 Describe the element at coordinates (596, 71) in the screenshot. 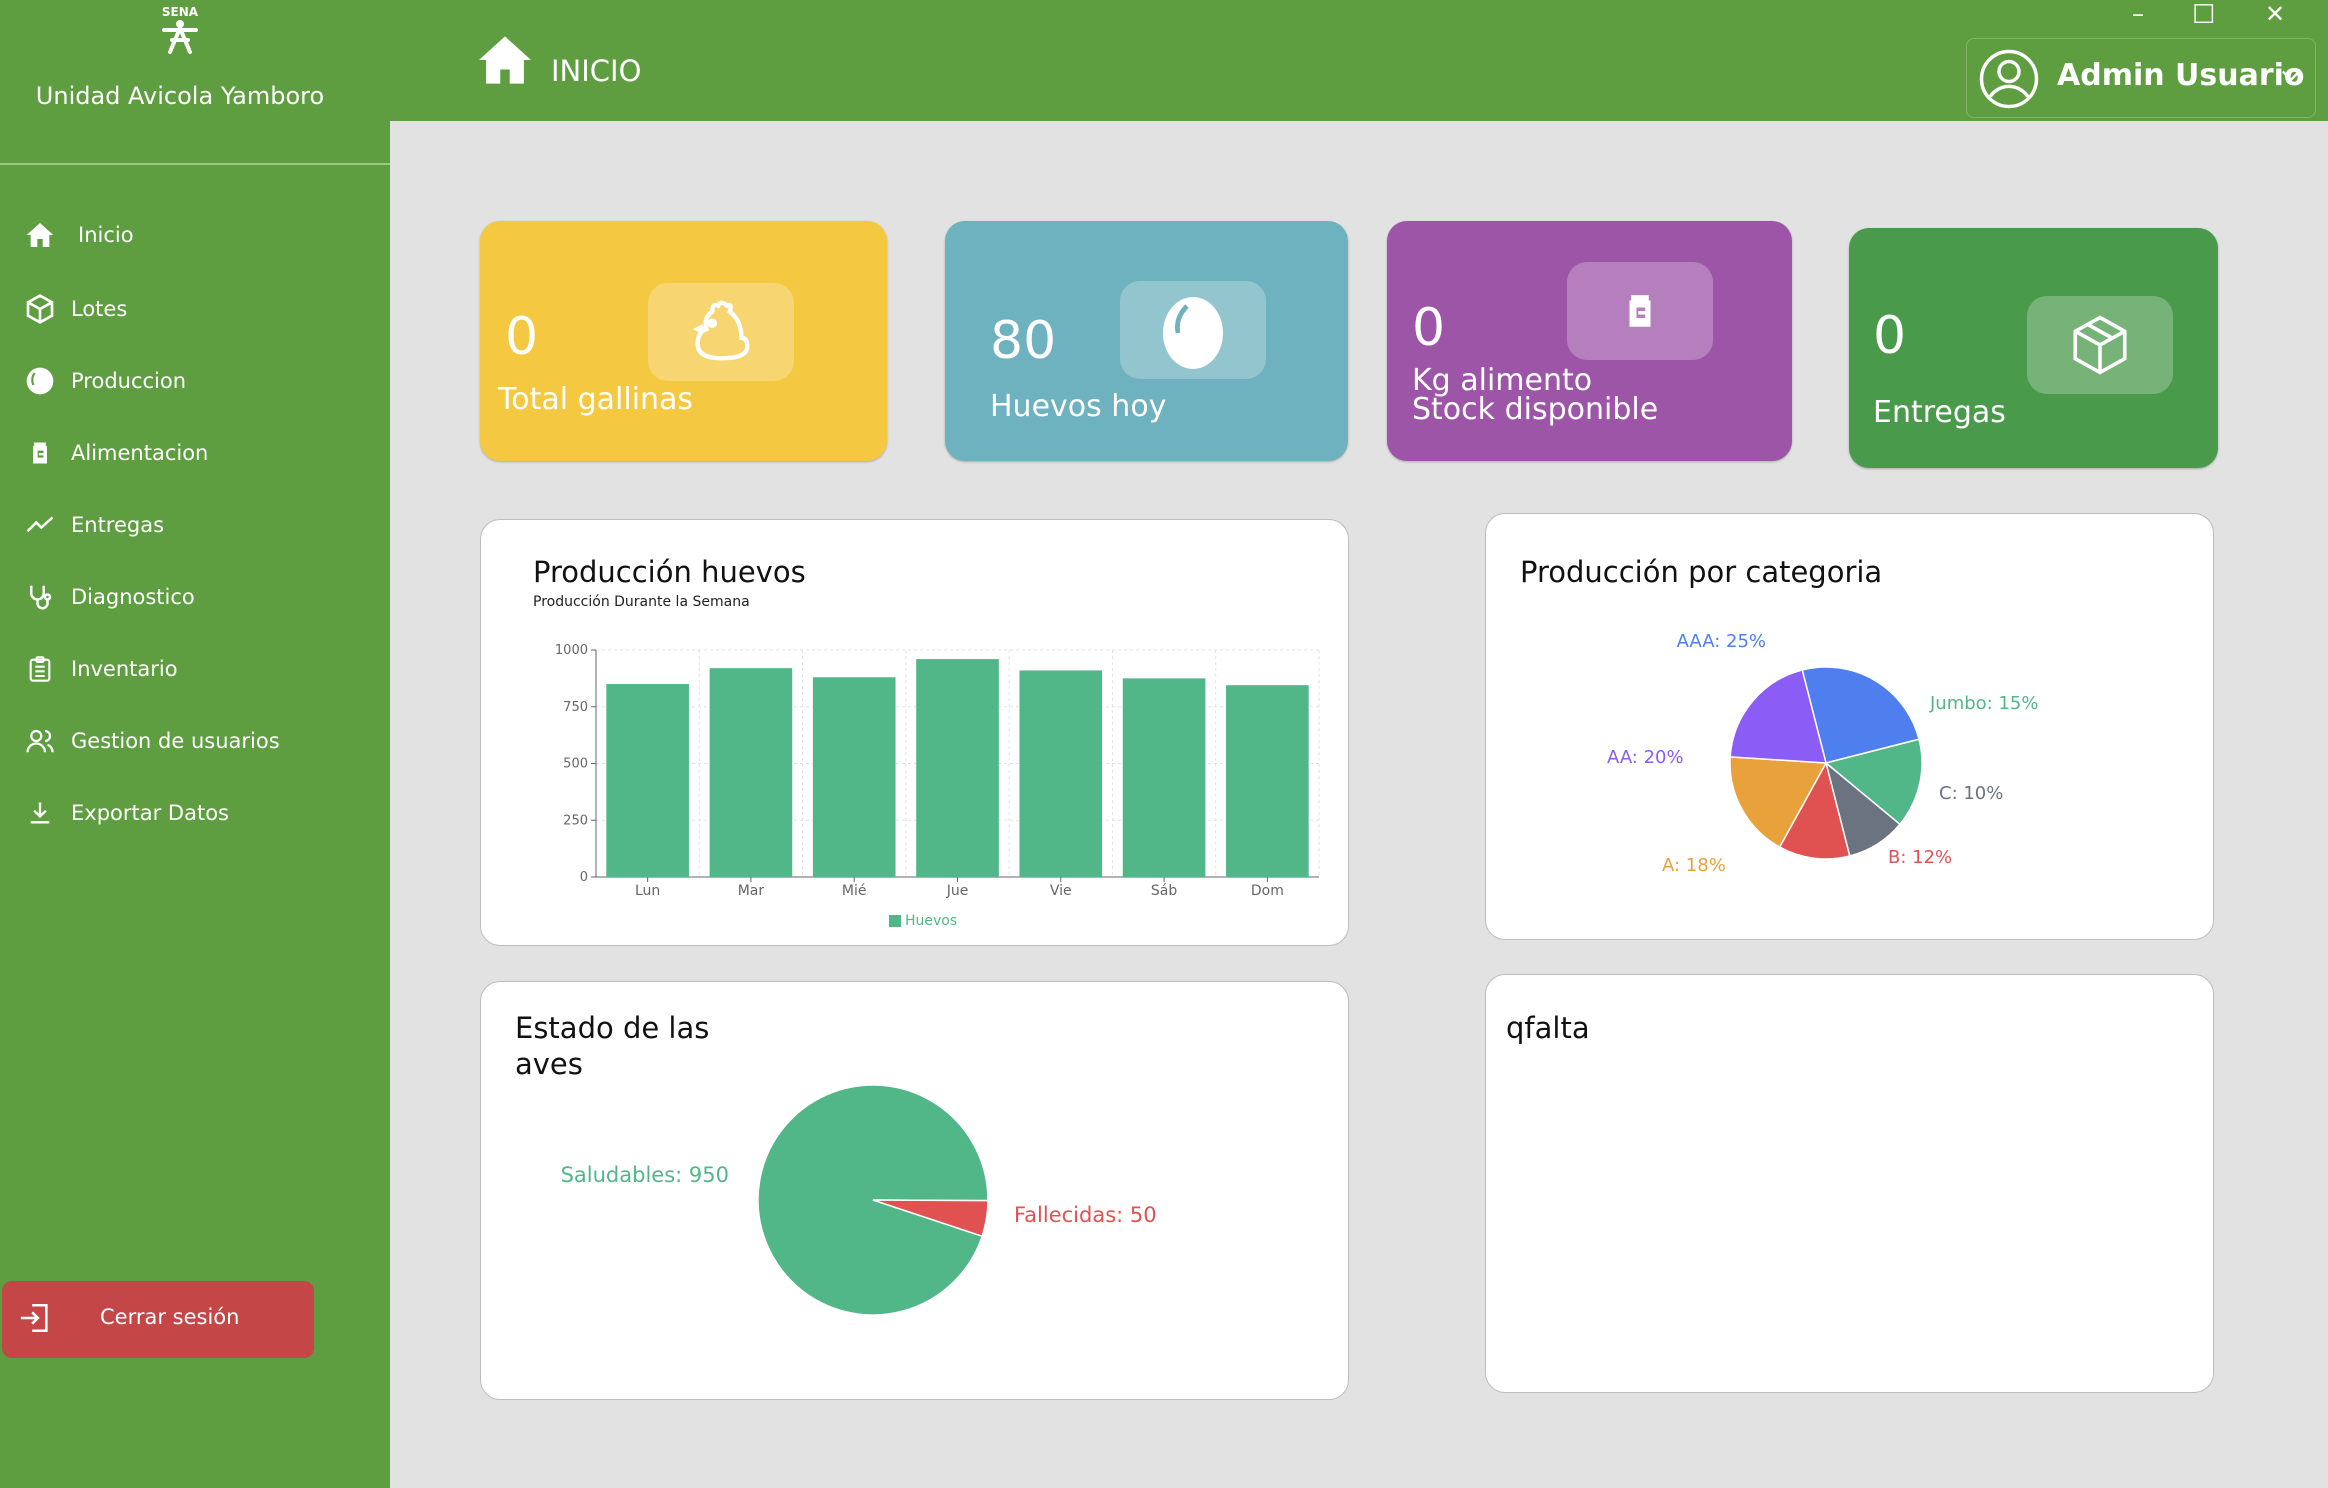

I see `page-title: INICIO` at that location.